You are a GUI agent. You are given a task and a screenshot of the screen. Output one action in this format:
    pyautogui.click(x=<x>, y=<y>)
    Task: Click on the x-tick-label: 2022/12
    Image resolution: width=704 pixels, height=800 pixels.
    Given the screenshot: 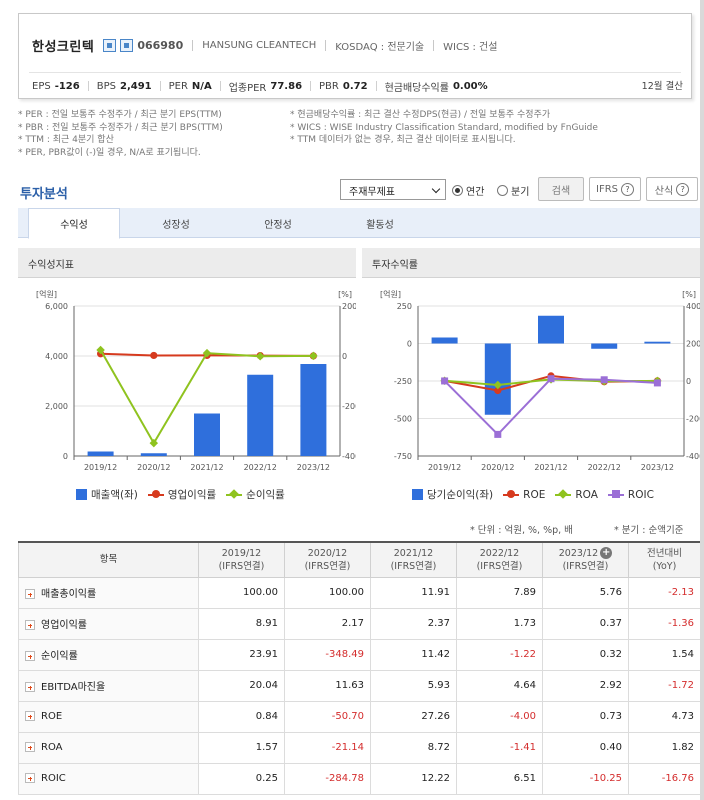 What is the action you would take?
    pyautogui.click(x=604, y=467)
    